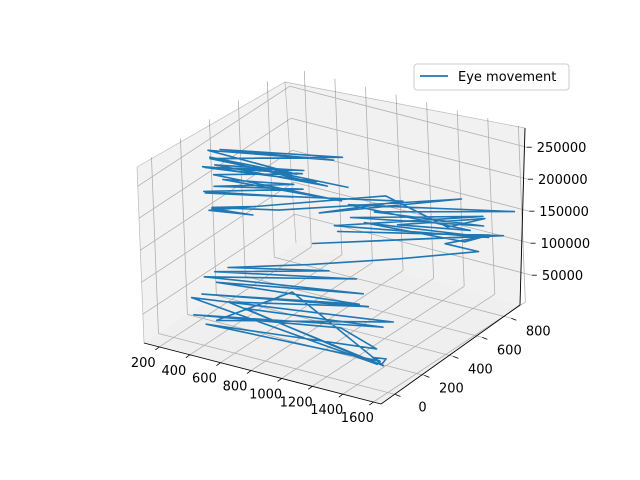 The image size is (640, 480). Describe the element at coordinates (538, 331) in the screenshot. I see `y-tick-label: 800` at that location.